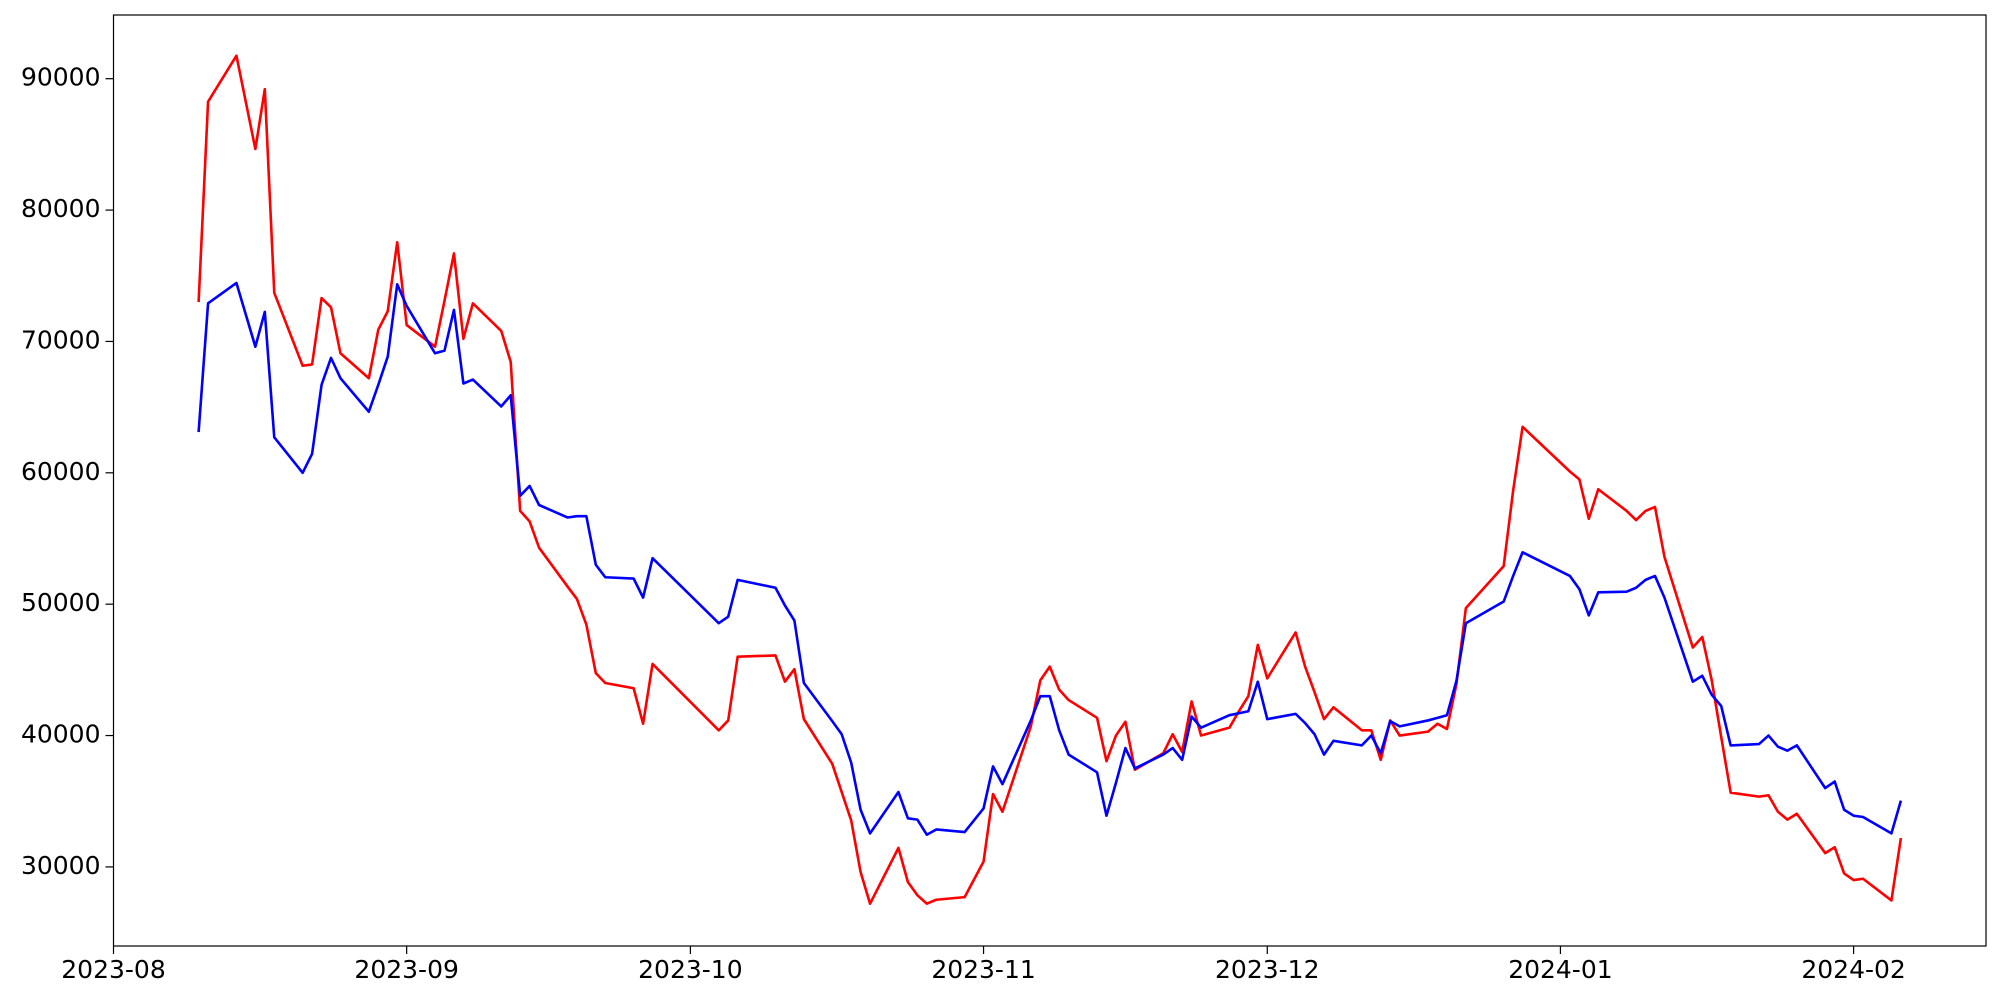  Describe the element at coordinates (61, 865) in the screenshot. I see `y-tick-label: 30000` at that location.